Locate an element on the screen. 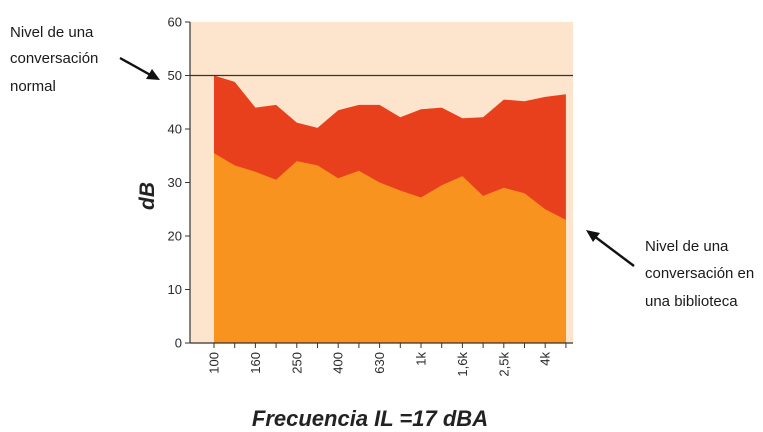  y-tick-label: 10 is located at coordinates (175, 289).